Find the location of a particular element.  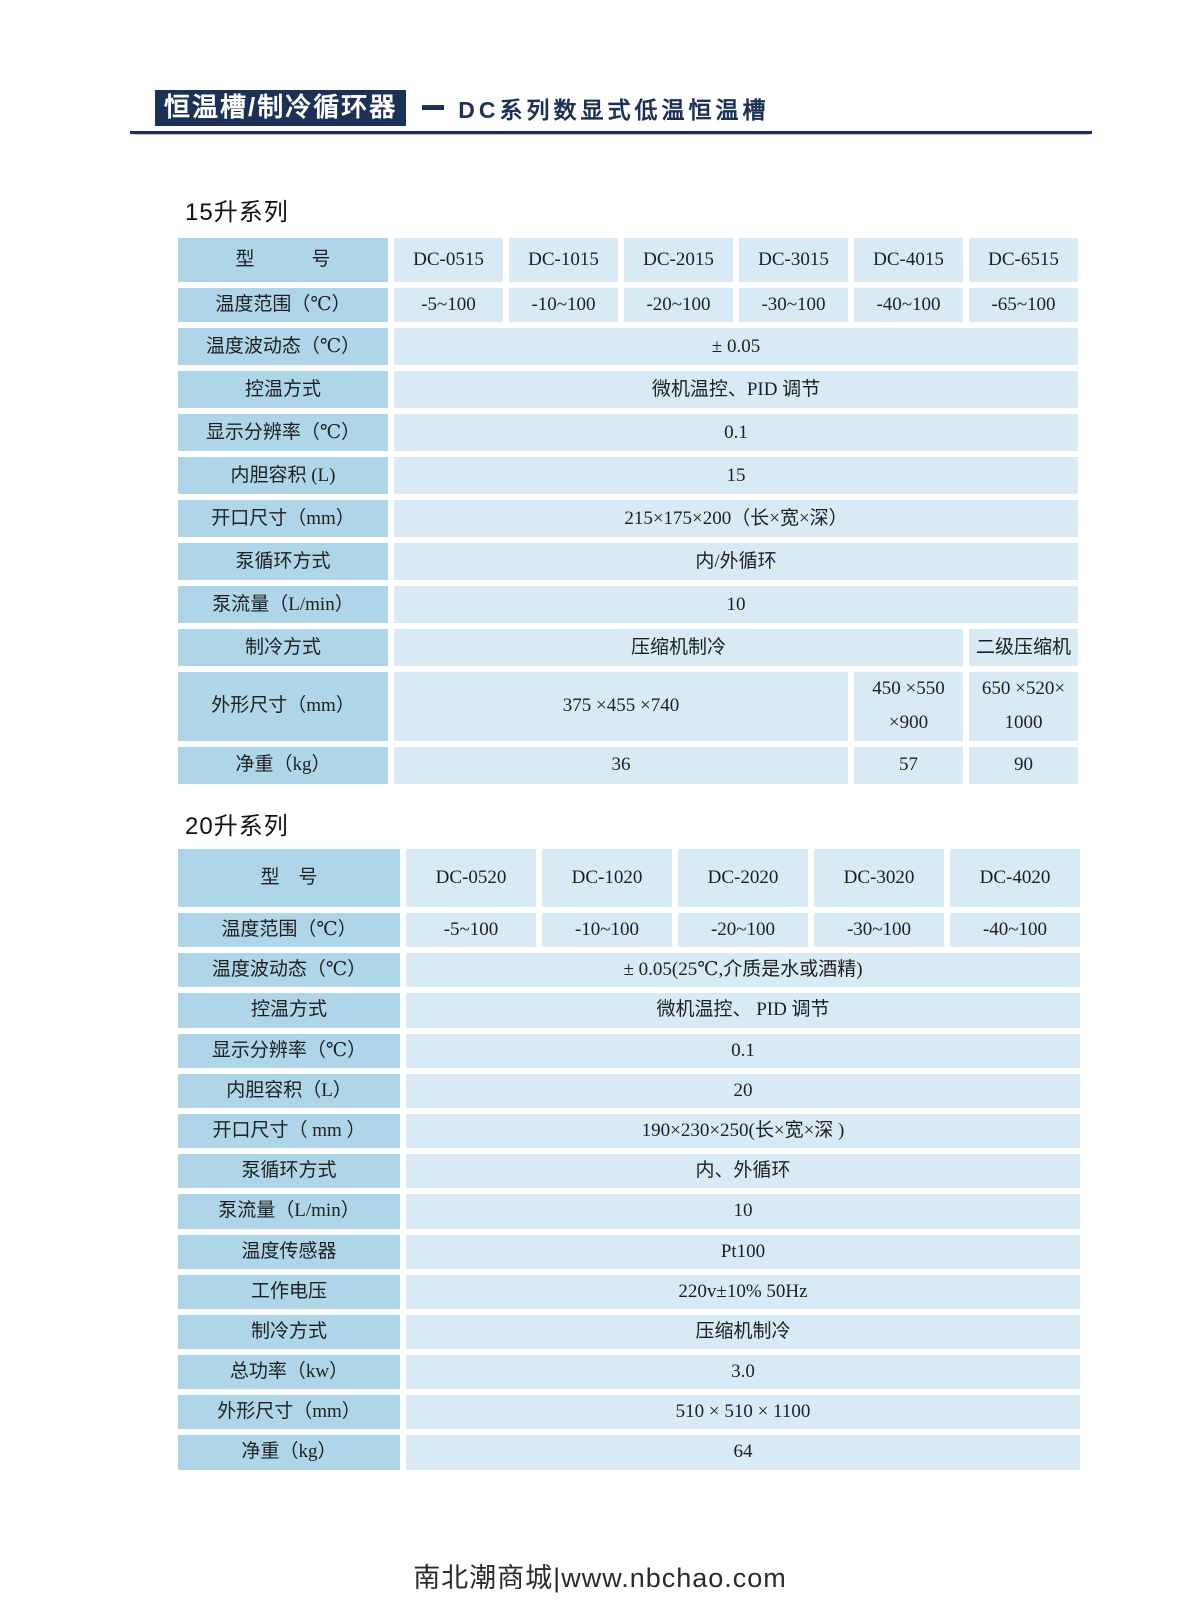

spec-value-cell: DC-3015 is located at coordinates (793, 260).